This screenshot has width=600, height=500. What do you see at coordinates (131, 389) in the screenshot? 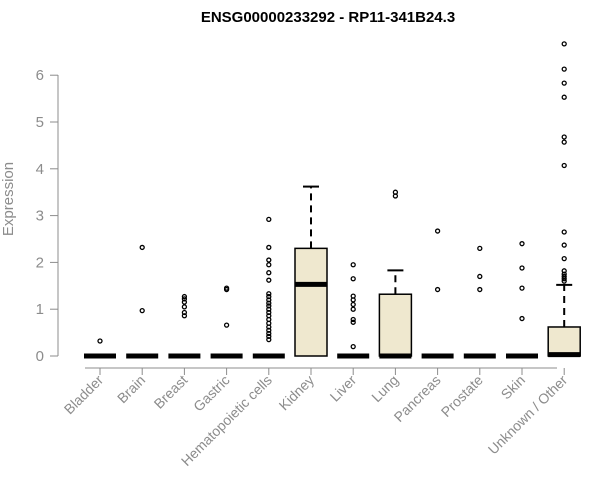
I see `x-tick-label: Brain` at bounding box center [131, 389].